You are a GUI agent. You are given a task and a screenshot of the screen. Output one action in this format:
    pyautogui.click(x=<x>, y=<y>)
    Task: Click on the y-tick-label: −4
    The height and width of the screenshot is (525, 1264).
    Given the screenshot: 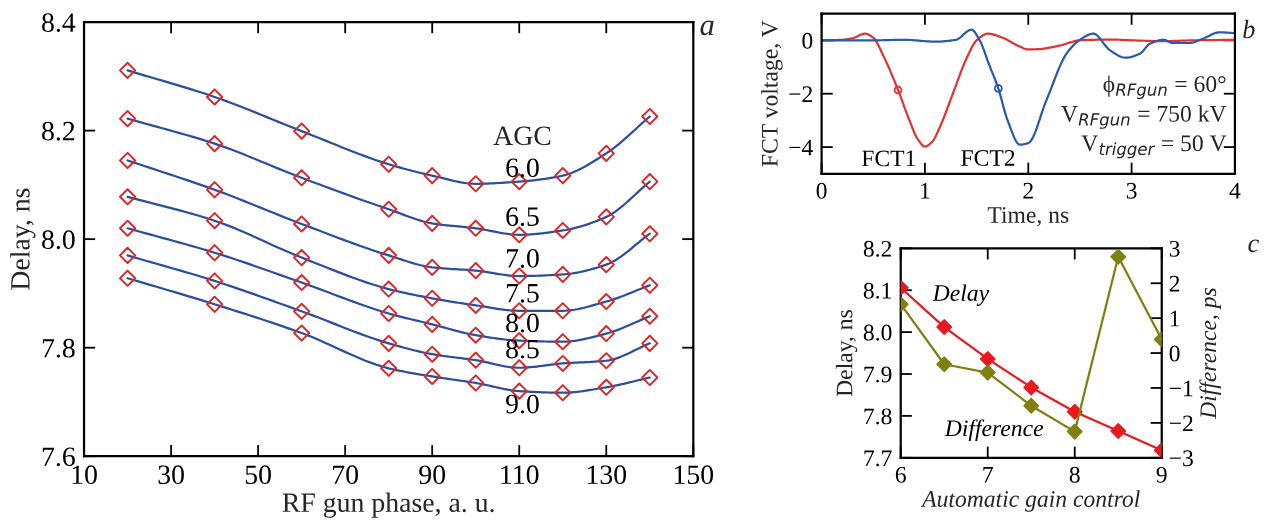 What is the action you would take?
    pyautogui.click(x=801, y=147)
    